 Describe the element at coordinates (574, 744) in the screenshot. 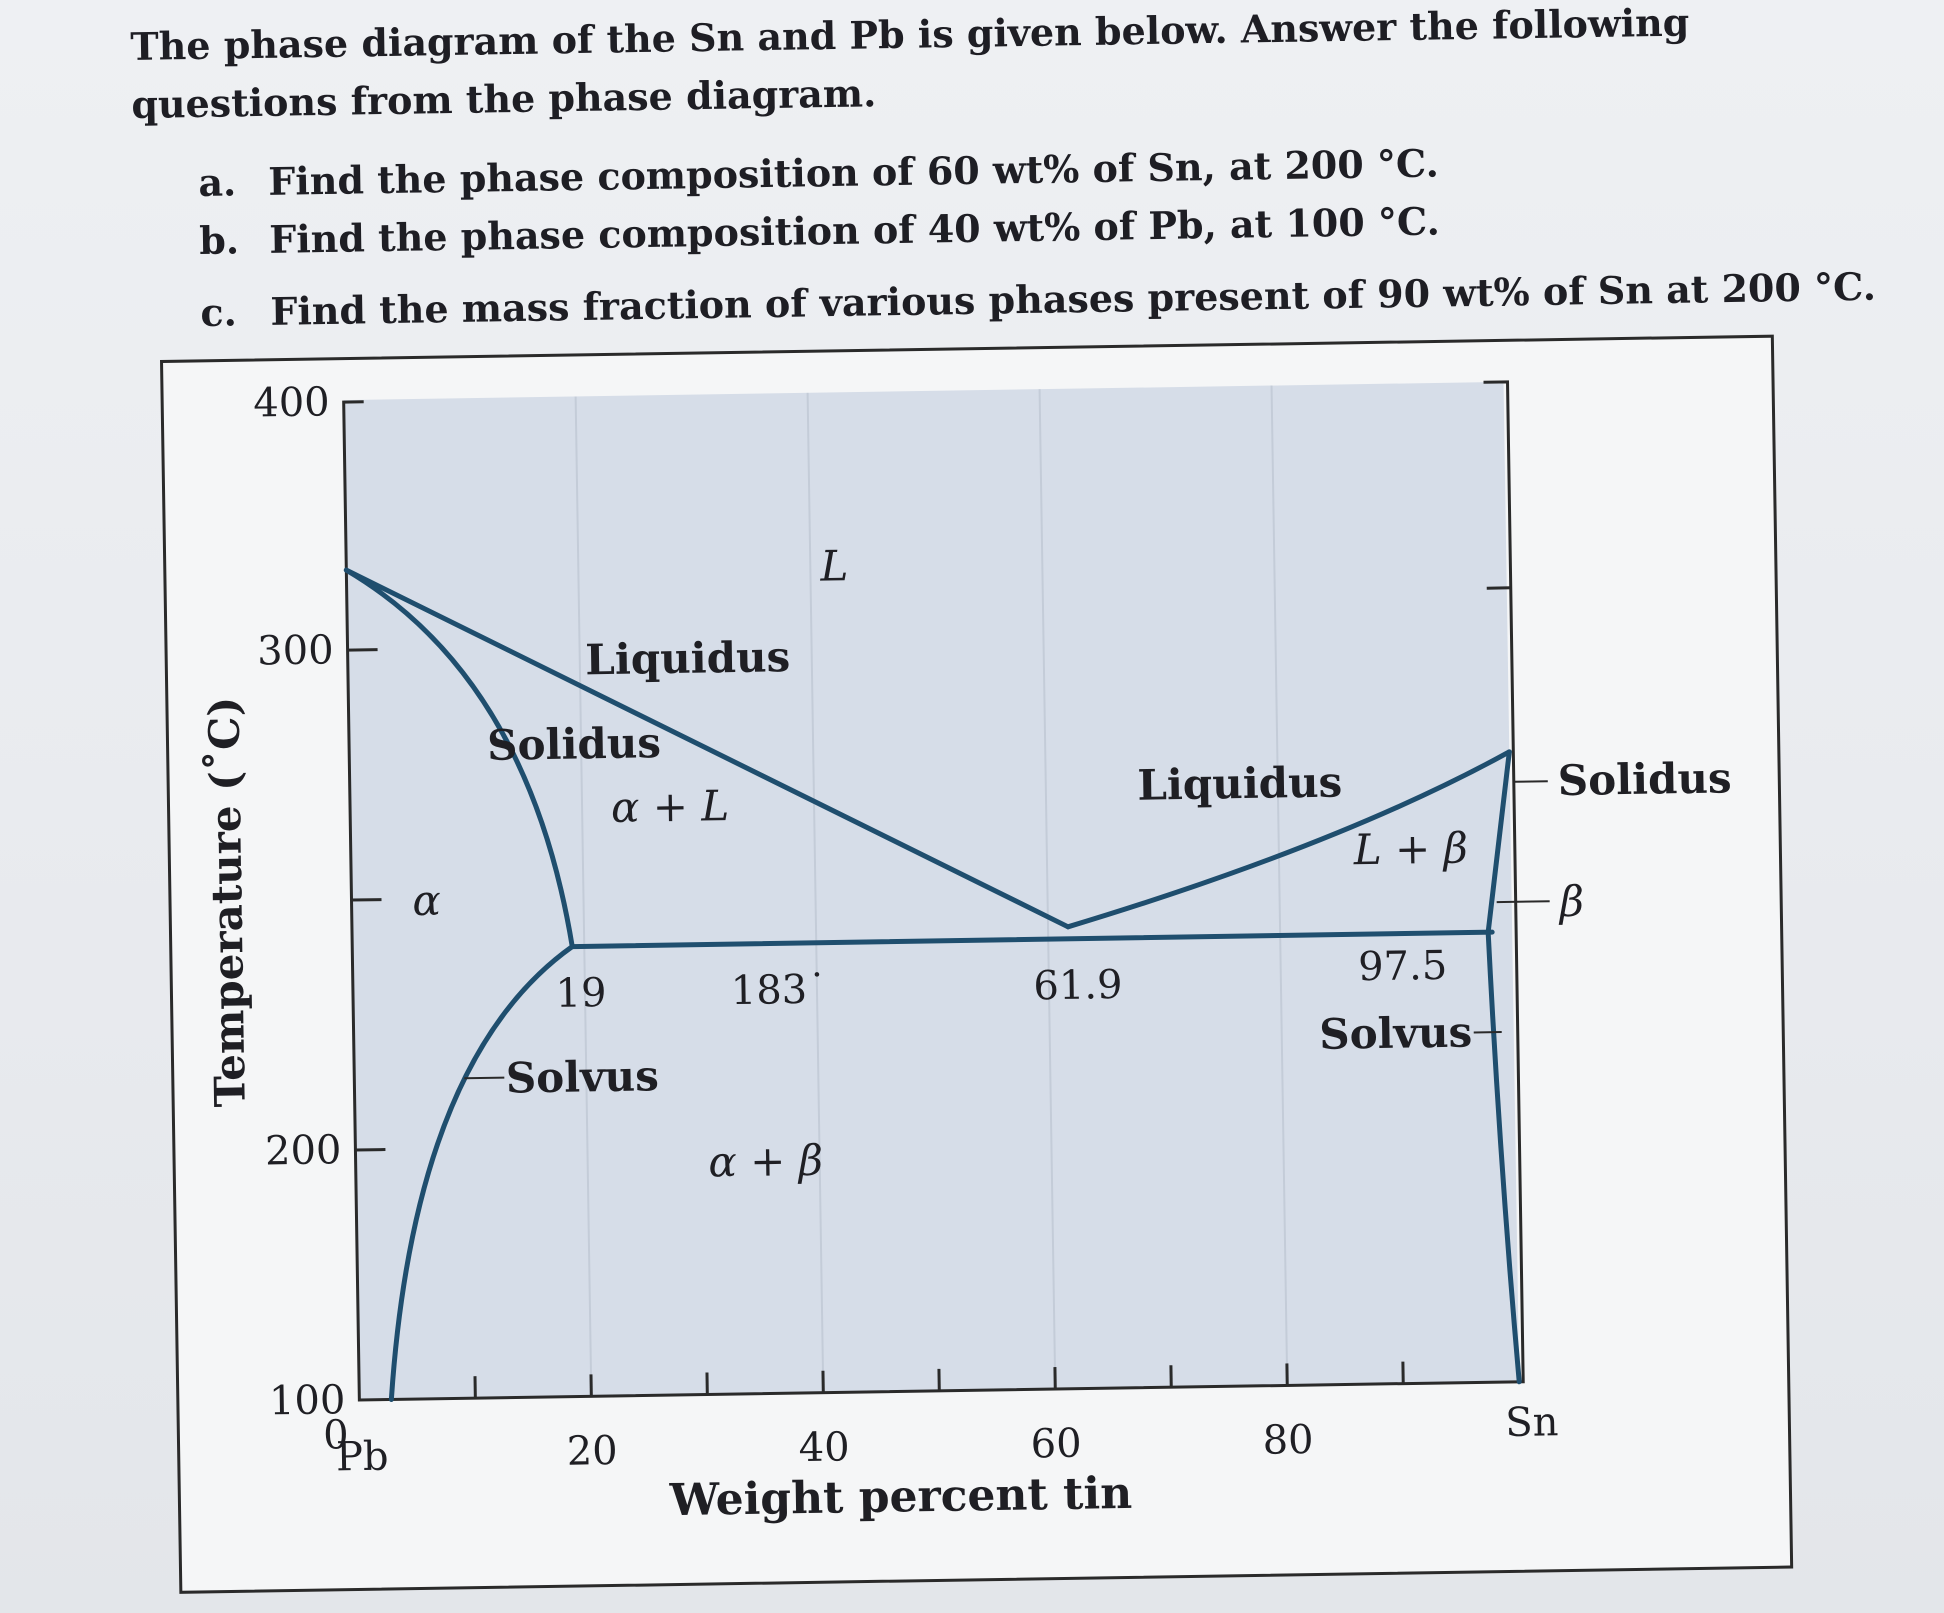

I see `label-solidus-left: Solidus` at that location.